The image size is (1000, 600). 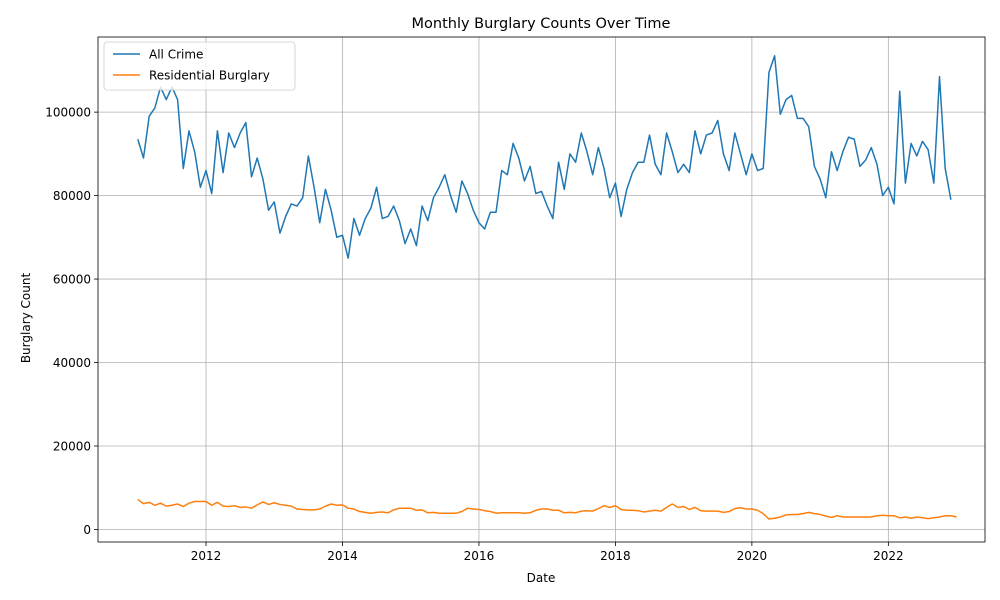 I want to click on legend-label-all-crime: All Crime, so click(x=176, y=55).